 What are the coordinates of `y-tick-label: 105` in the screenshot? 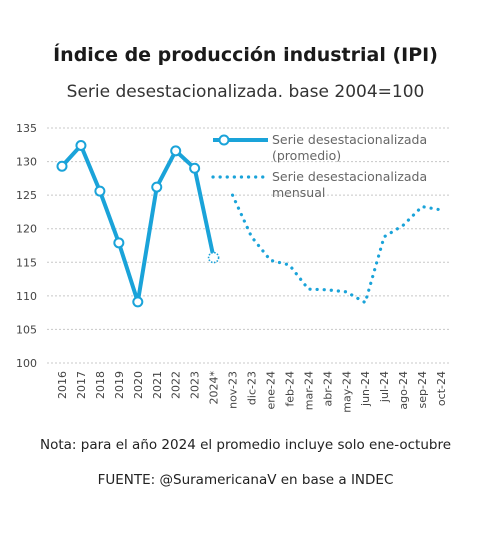 It's located at (26, 329).